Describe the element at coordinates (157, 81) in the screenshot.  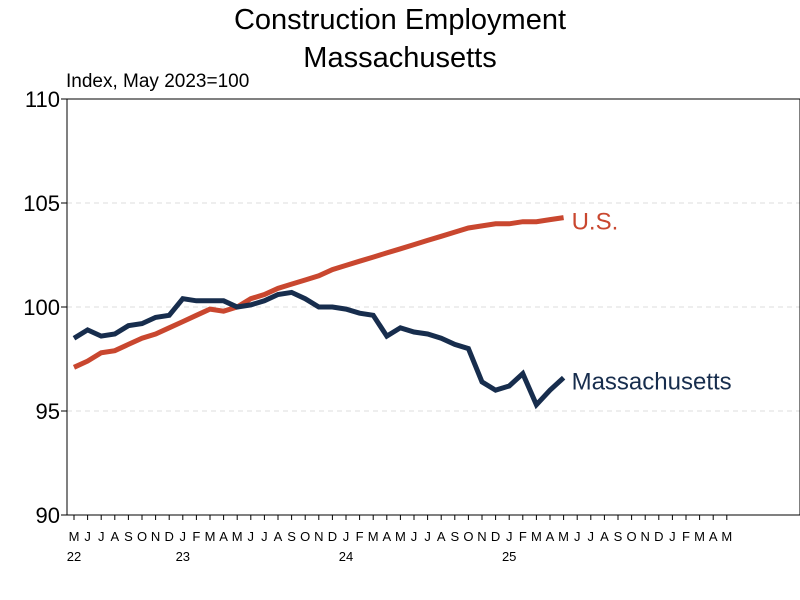
I see `y-axis-label: Index, May 2023=100` at that location.